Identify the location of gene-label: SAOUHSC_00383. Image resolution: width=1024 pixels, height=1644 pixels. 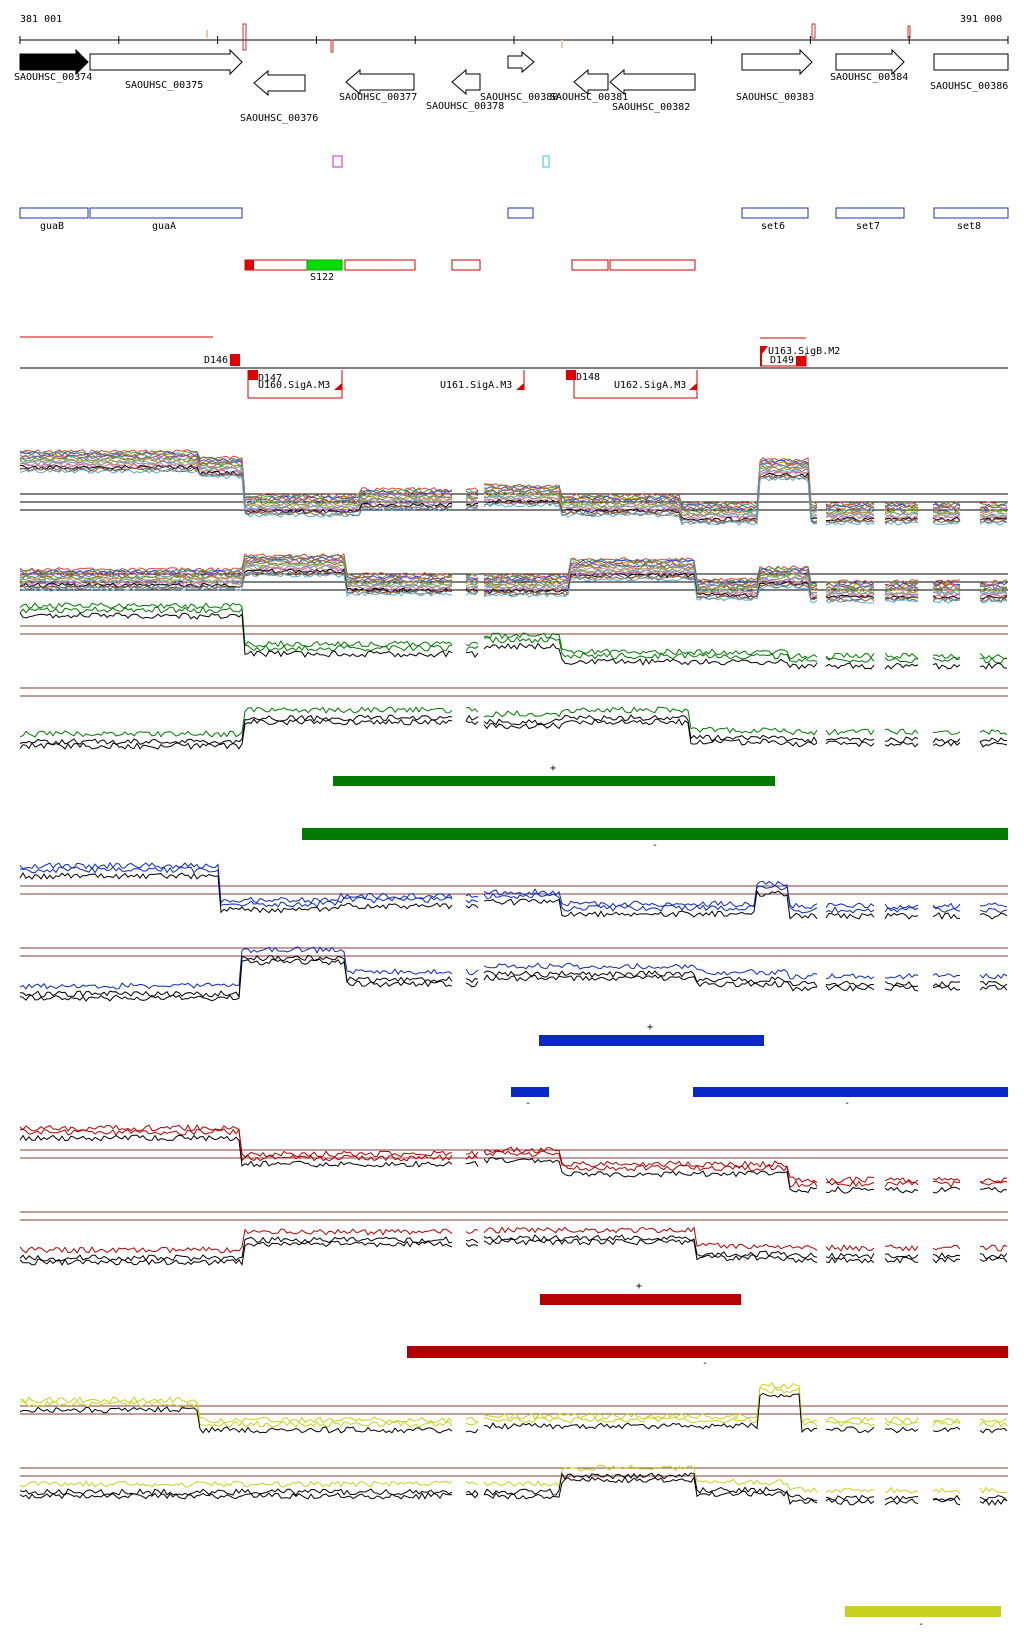
(775, 97).